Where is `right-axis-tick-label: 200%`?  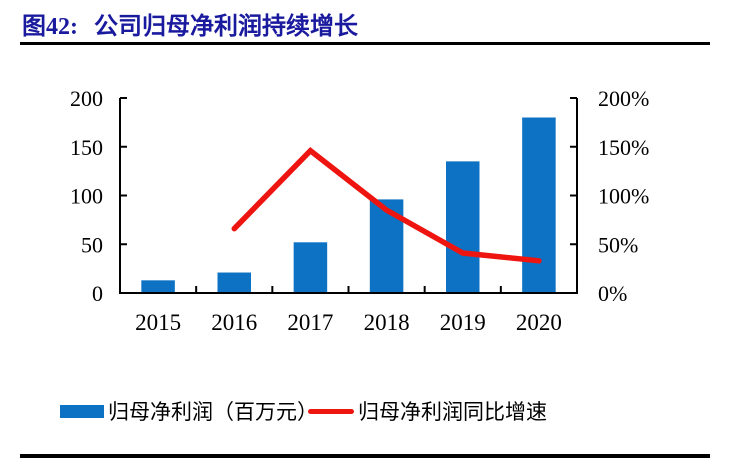 right-axis-tick-label: 200% is located at coordinates (623, 98).